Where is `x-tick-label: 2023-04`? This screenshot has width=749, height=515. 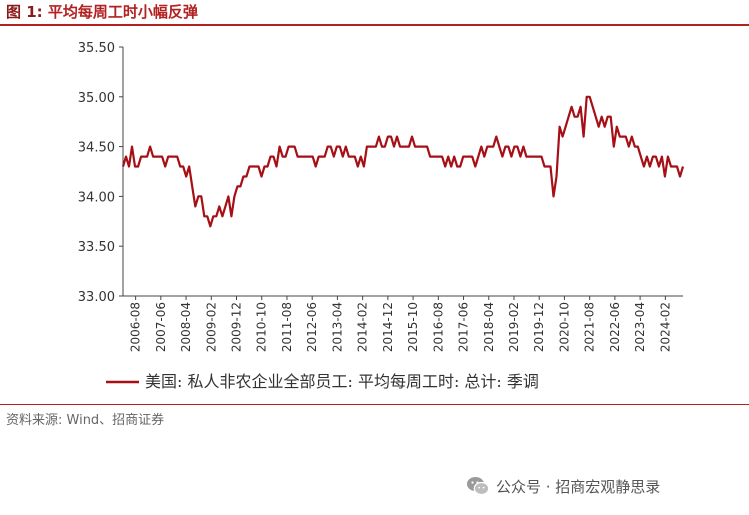
x-tick-label: 2023-04 is located at coordinates (640, 327).